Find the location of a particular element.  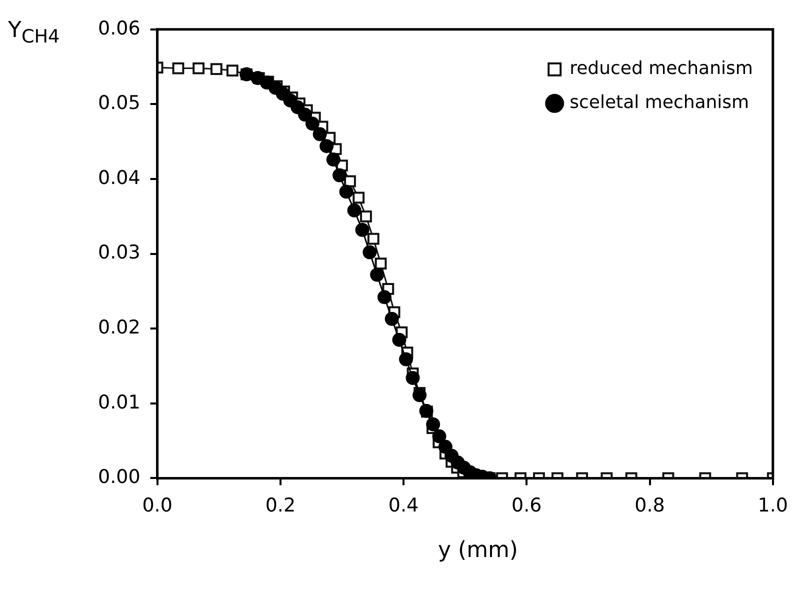

y-tick-label: 0.02 is located at coordinates (119, 327).